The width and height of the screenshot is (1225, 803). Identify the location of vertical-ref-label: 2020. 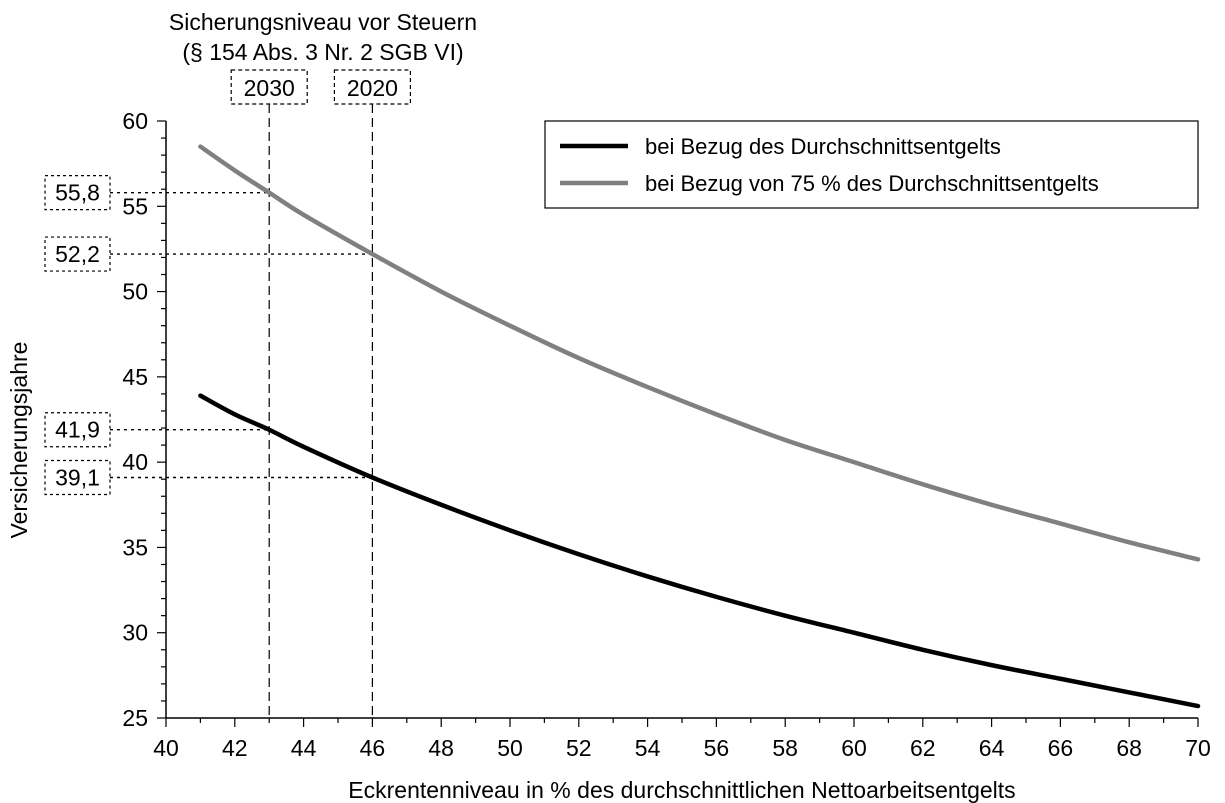
(372, 88).